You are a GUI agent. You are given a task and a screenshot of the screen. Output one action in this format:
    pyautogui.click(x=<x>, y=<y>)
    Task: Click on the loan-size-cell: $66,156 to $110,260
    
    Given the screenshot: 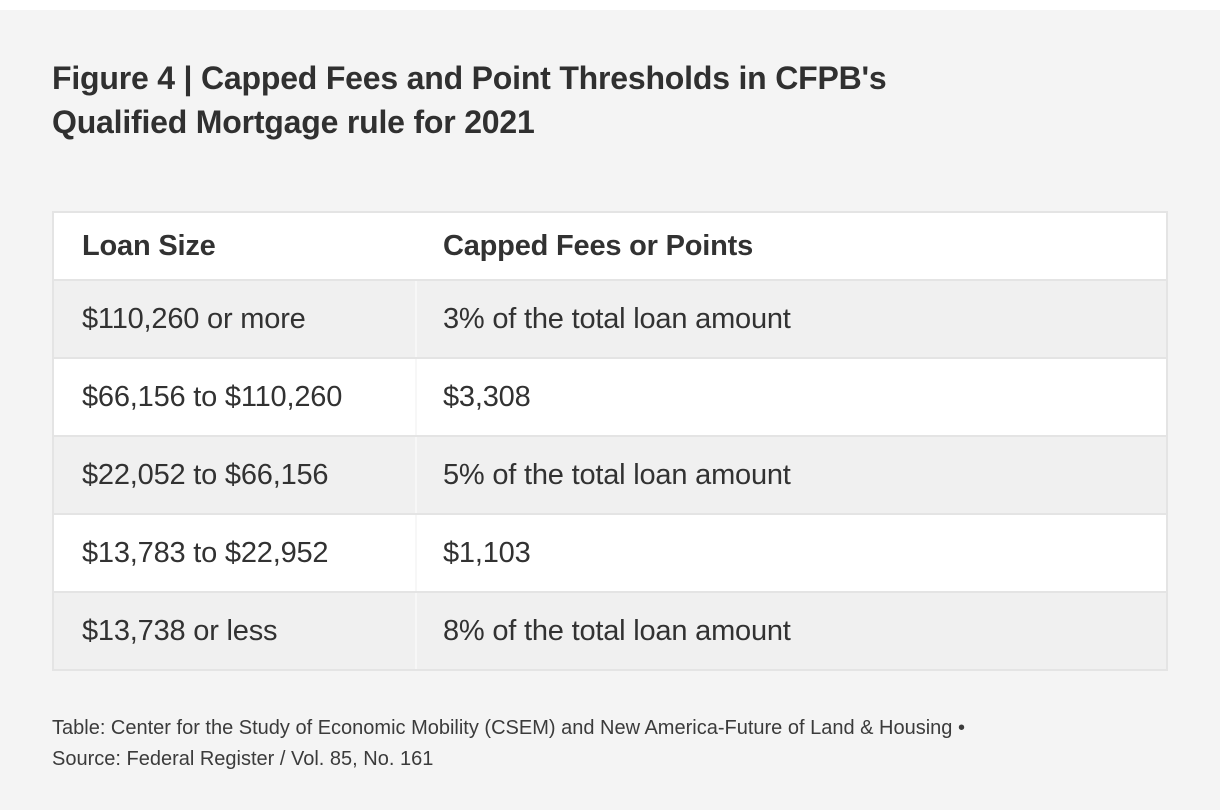 What is the action you would take?
    pyautogui.click(x=212, y=396)
    